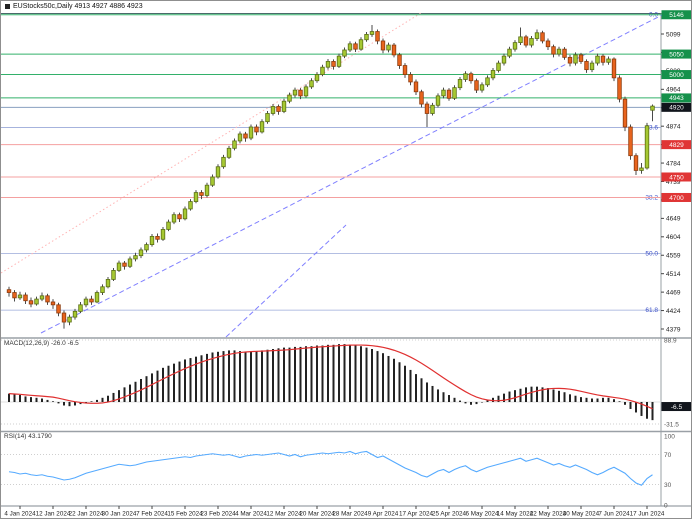 The image size is (692, 519). What do you see at coordinates (669, 436) in the screenshot?
I see `svg-text: 100` at bounding box center [669, 436].